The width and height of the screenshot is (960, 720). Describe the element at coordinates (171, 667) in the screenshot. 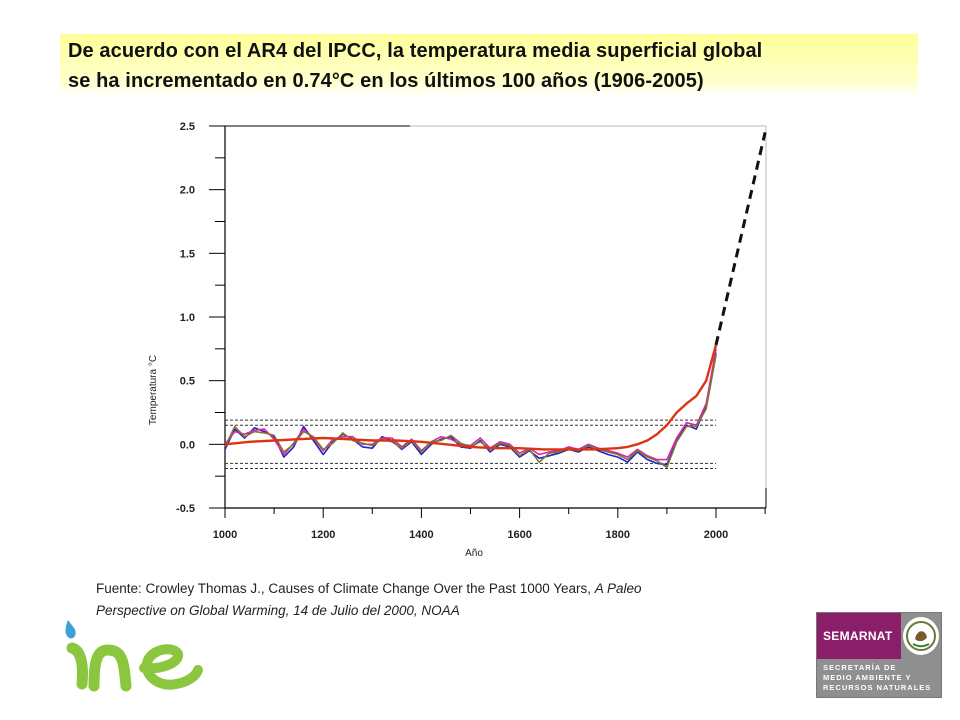

I see `ine-letter-e` at that location.